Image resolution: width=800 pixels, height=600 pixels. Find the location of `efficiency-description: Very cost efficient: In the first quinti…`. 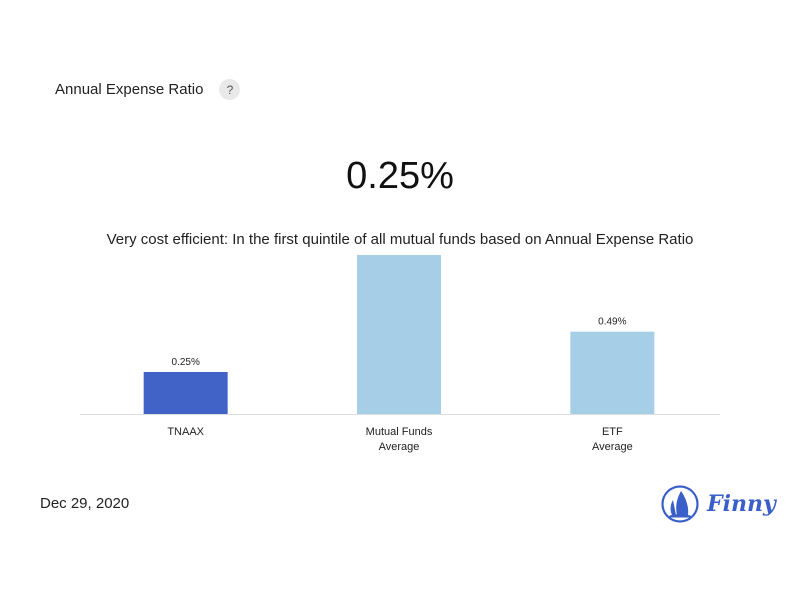

efficiency-description: Very cost efficient: In the first quinti… is located at coordinates (400, 239).